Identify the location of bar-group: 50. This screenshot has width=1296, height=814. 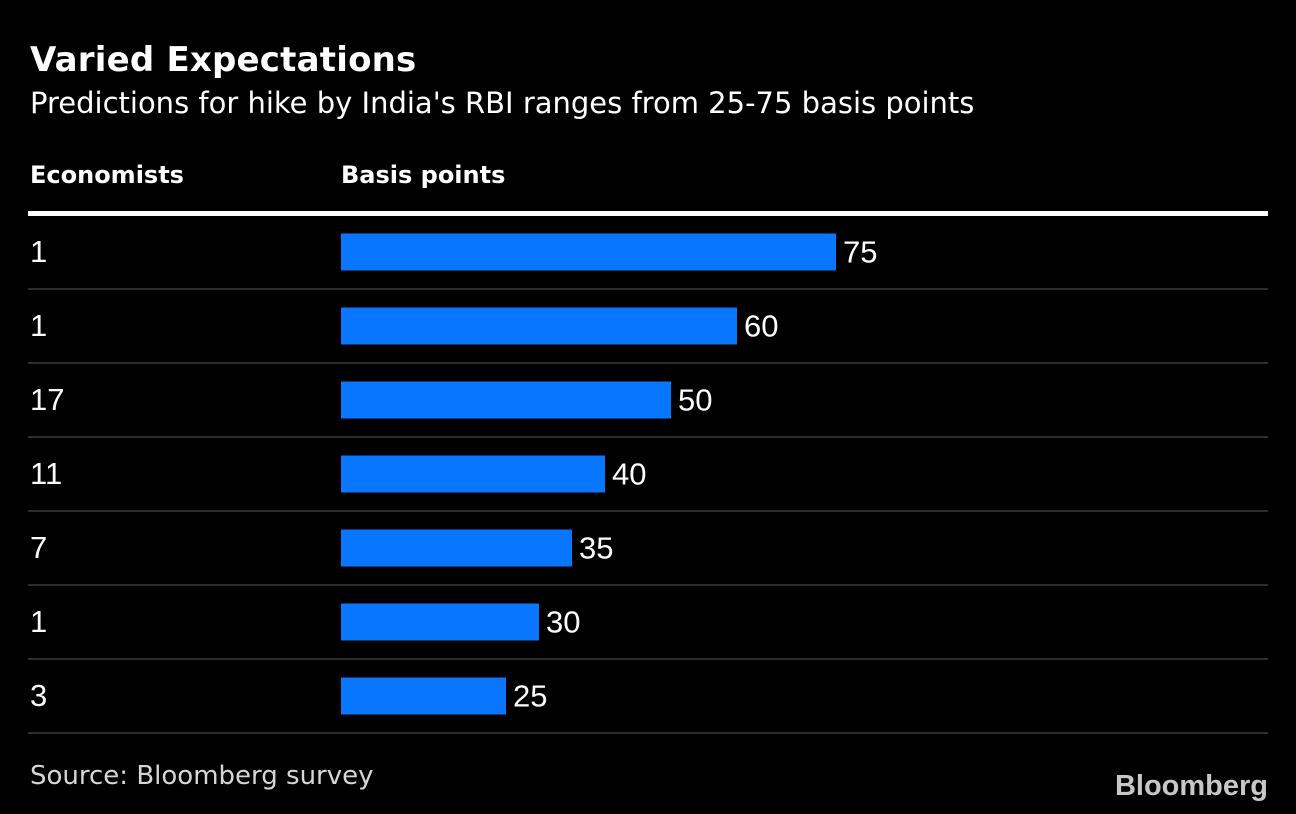
(527, 400).